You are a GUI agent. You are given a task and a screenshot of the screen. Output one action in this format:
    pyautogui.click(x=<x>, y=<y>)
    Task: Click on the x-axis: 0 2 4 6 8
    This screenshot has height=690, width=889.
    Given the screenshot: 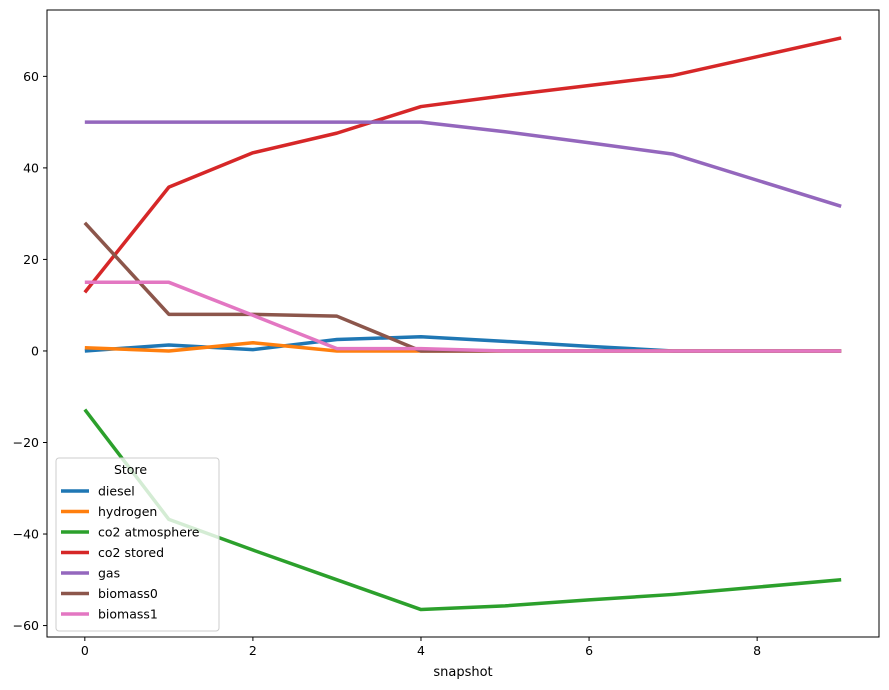 What is the action you would take?
    pyautogui.click(x=421, y=647)
    